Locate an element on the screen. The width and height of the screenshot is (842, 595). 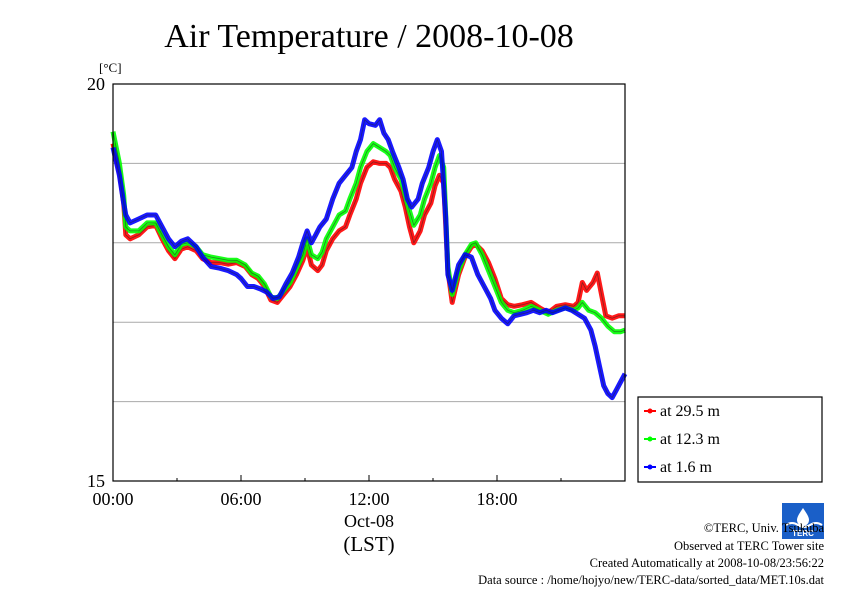
y-tick-label: 20 is located at coordinates (96, 84).